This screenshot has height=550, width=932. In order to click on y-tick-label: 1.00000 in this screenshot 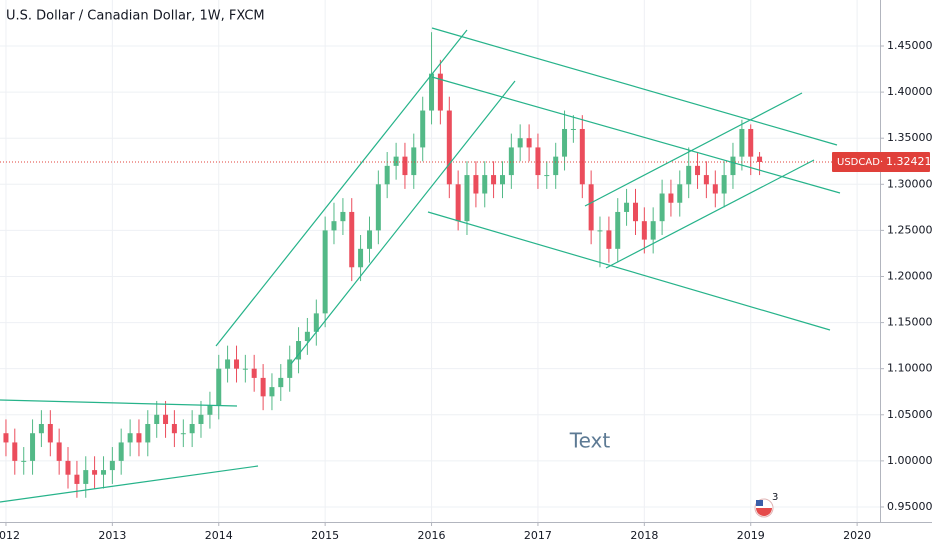, I will do `click(909, 460)`.